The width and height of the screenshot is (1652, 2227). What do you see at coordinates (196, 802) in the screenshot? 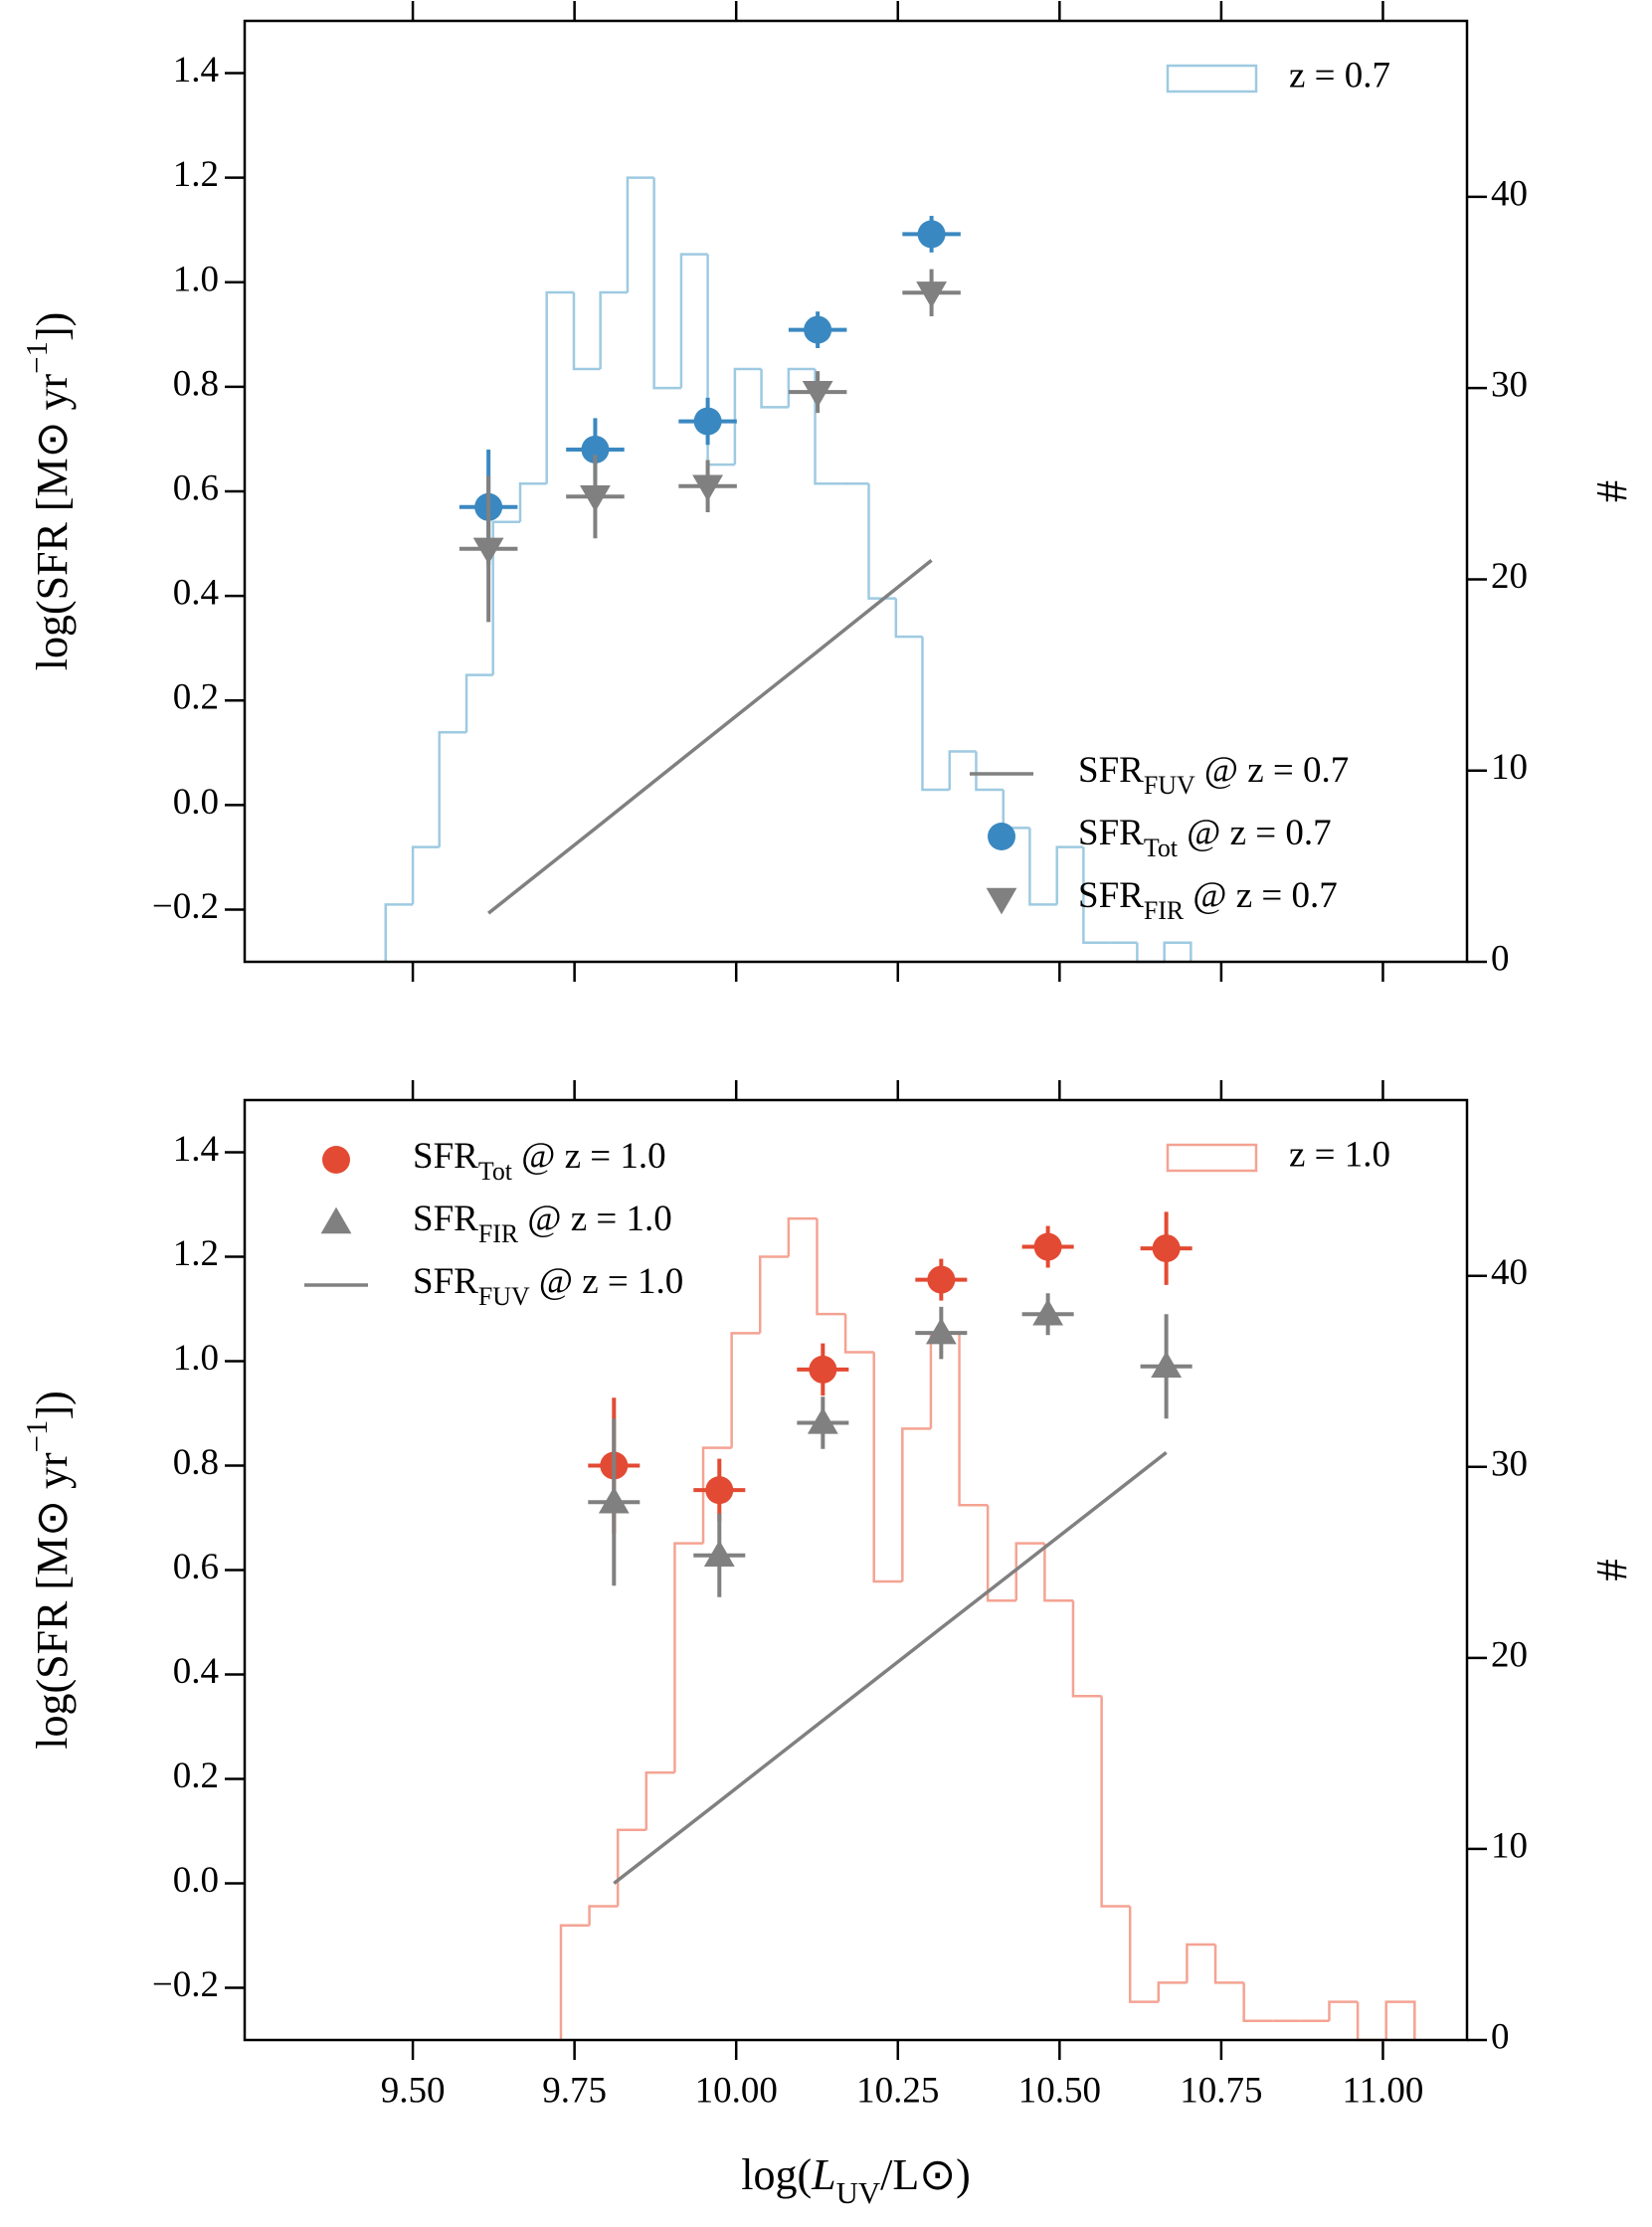
I see `y-tick-label: 0.0` at bounding box center [196, 802].